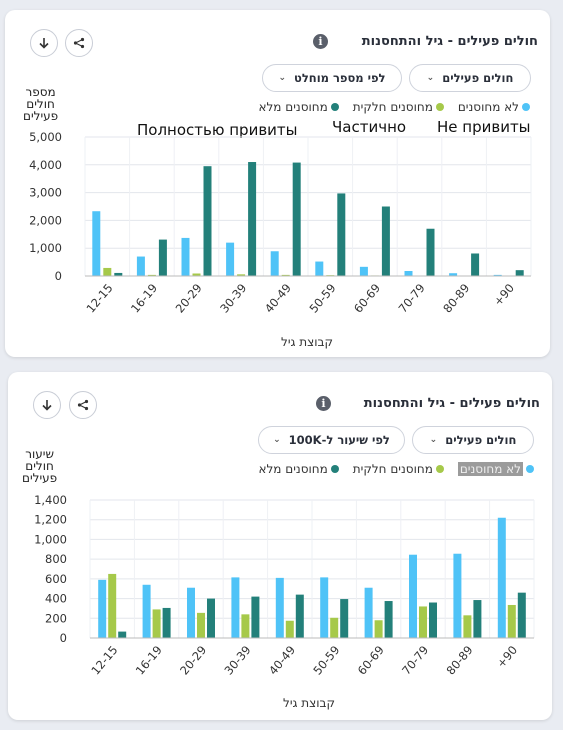 This screenshot has height=730, width=563. What do you see at coordinates (45, 137) in the screenshot?
I see `y-tick-label: 5,000` at bounding box center [45, 137].